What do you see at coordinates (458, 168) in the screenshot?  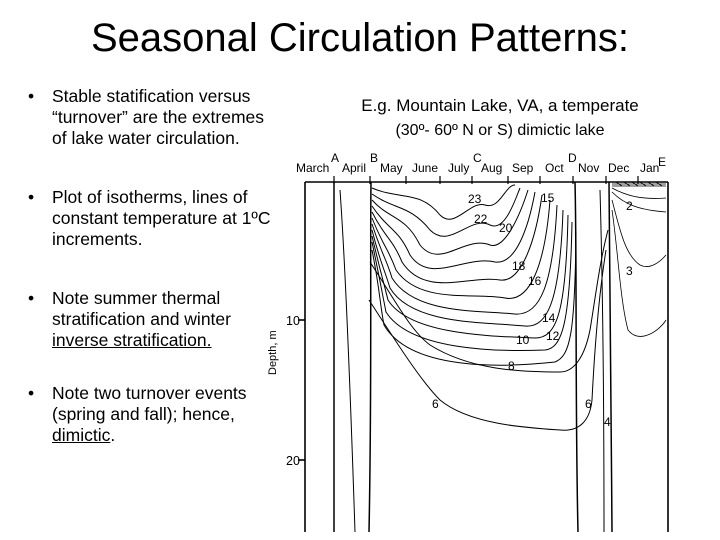 I see `month-label: July` at bounding box center [458, 168].